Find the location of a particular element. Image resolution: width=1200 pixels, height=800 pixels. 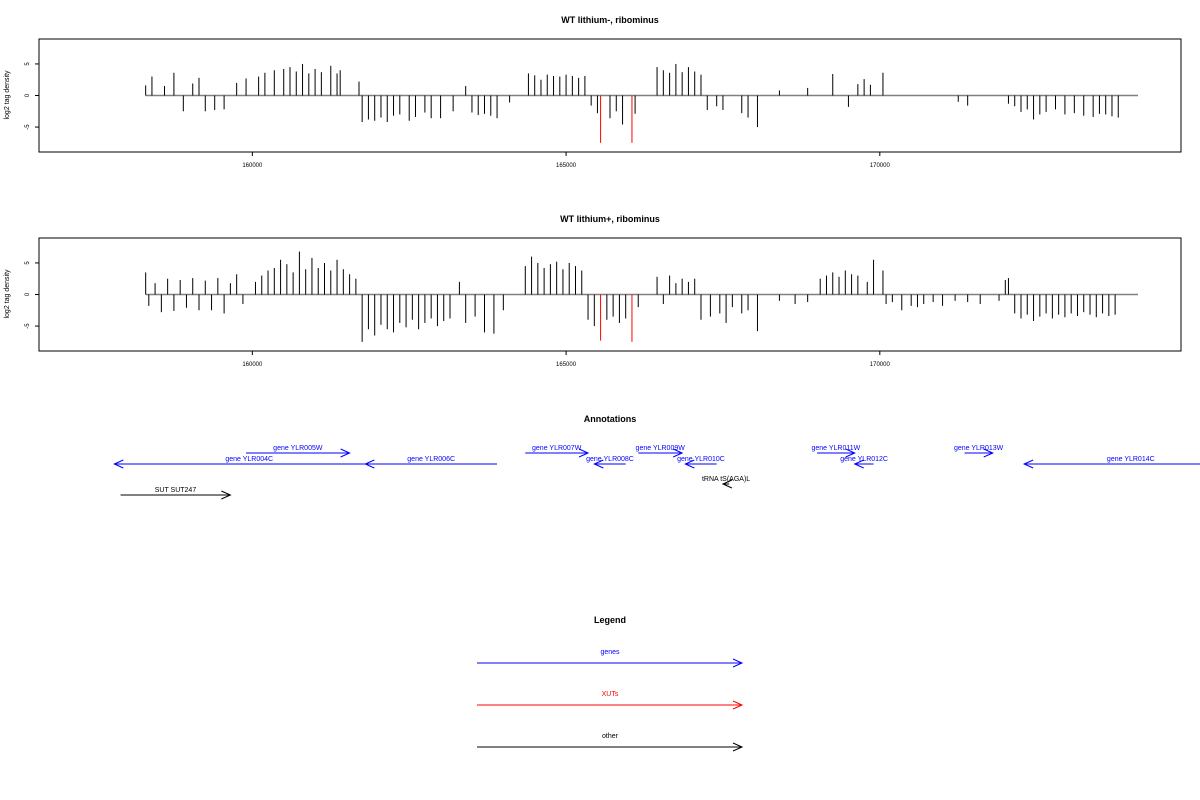

feature-gene-ylr014c: gene YLR014C is located at coordinates (1111, 462).